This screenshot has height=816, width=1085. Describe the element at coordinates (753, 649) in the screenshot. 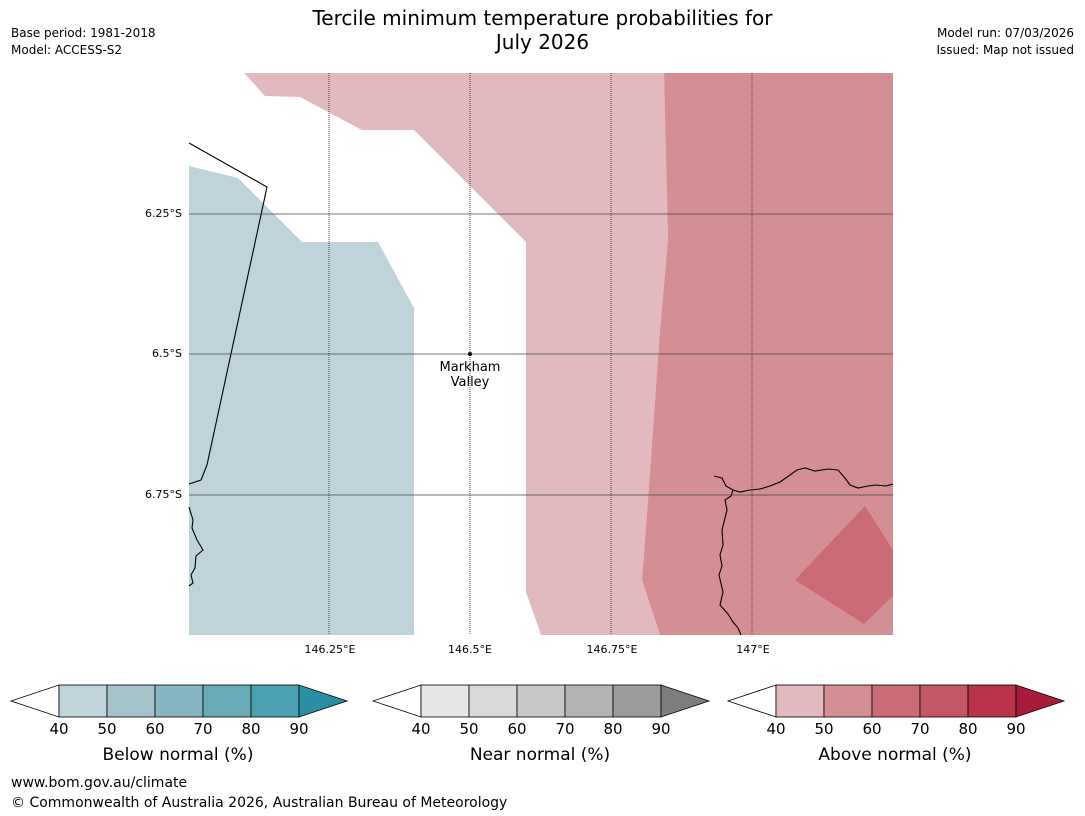

I see `lon-label: 147°E` at that location.